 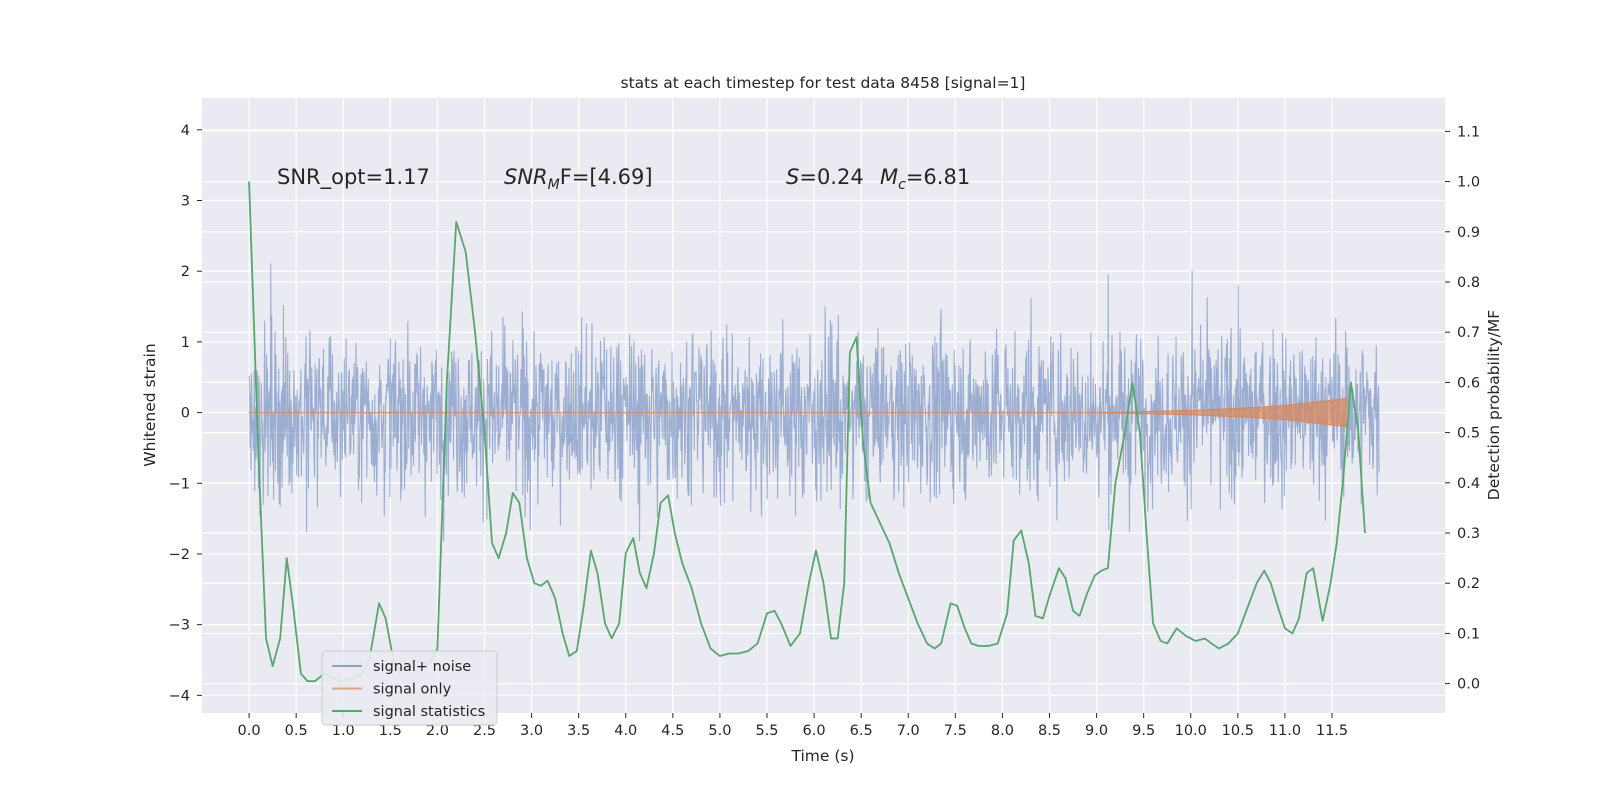 I want to click on x-tick-label: 3.0, so click(x=531, y=731).